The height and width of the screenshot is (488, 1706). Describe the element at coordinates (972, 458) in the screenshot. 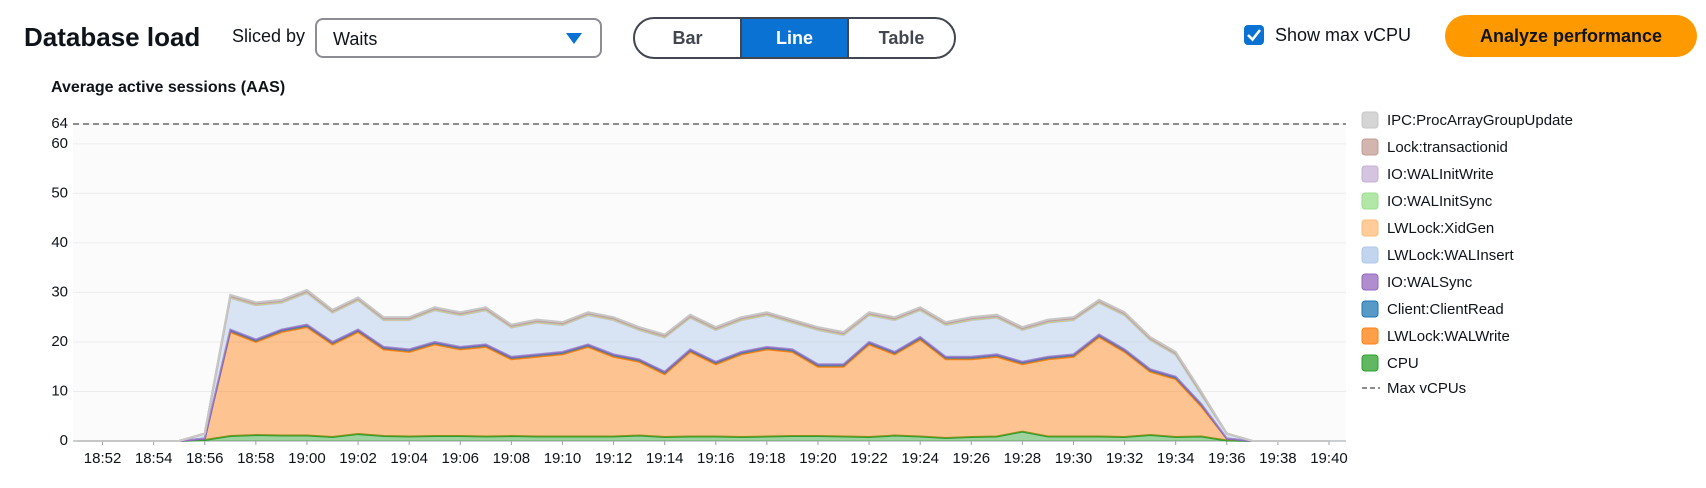

I see `x-tick-label: 19:26` at that location.